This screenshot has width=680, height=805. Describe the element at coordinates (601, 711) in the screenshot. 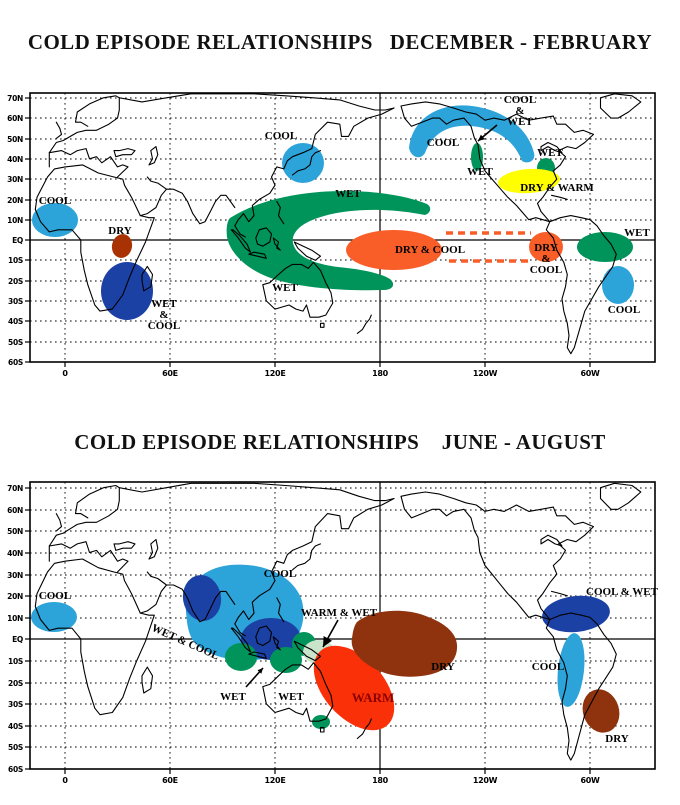

I see `region-blob-dry-southern-south-america` at that location.